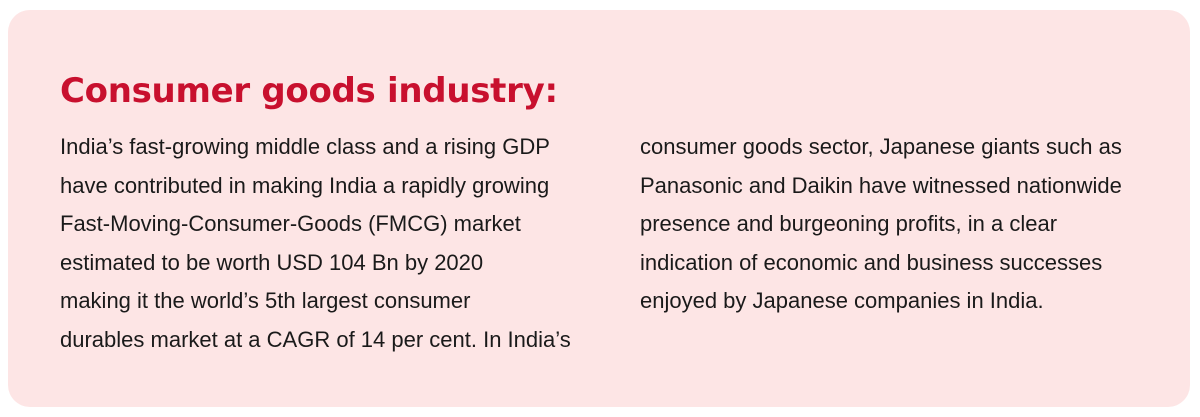 This screenshot has height=417, width=1200. What do you see at coordinates (842, 300) in the screenshot?
I see `body-text-line: enjoyed by Japanese companies in India.` at bounding box center [842, 300].